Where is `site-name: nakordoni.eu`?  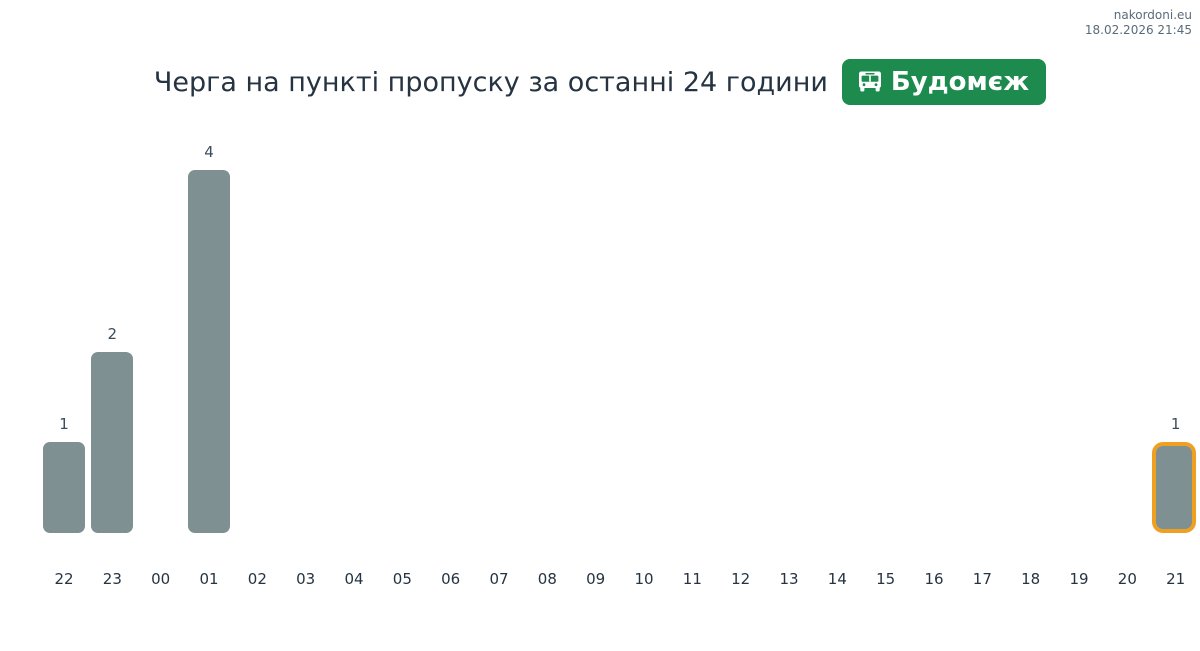
site-name: nakordoni.eu is located at coordinates (1152, 15).